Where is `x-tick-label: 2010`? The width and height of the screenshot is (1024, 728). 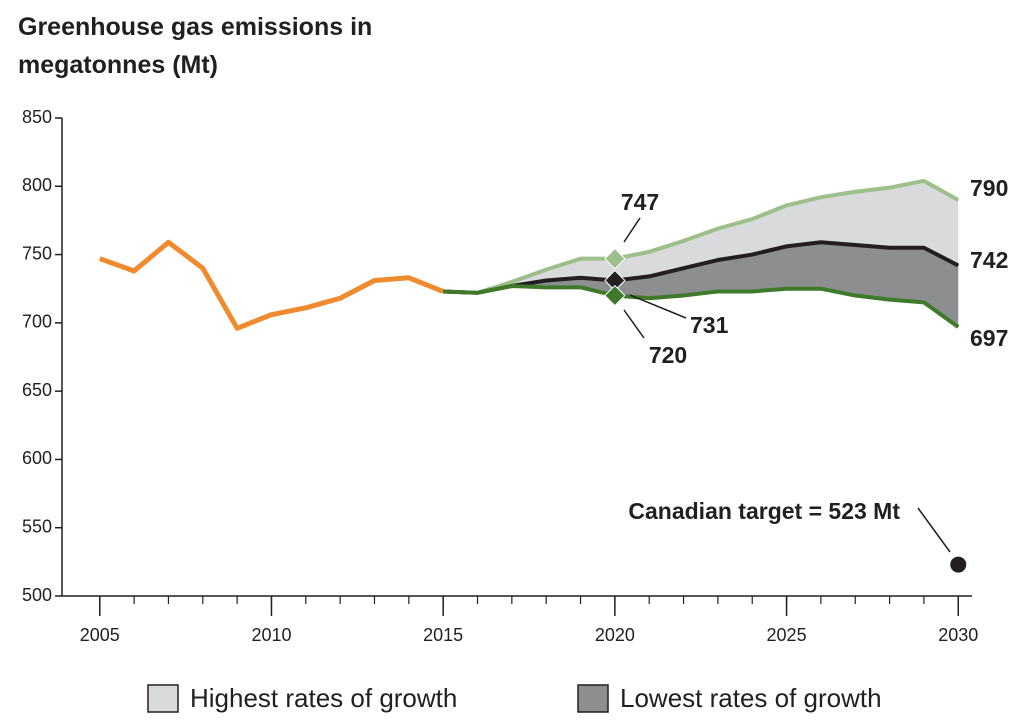
x-tick-label: 2010 is located at coordinates (271, 635).